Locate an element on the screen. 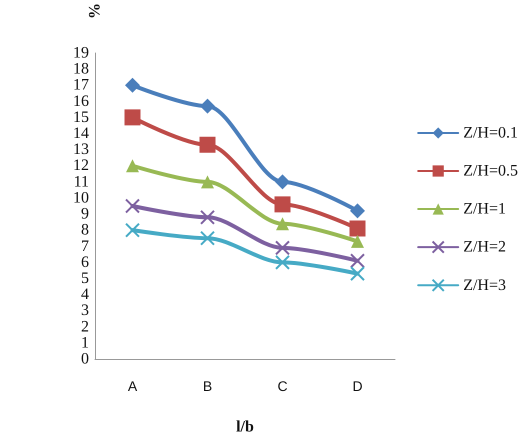 This screenshot has width=531, height=440. y-tick-label: 10 is located at coordinates (81, 197).